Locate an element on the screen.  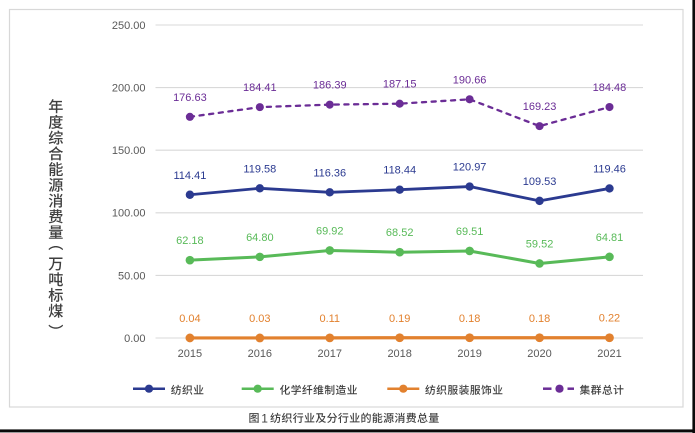
svg-text: 2018 is located at coordinates (399, 354).